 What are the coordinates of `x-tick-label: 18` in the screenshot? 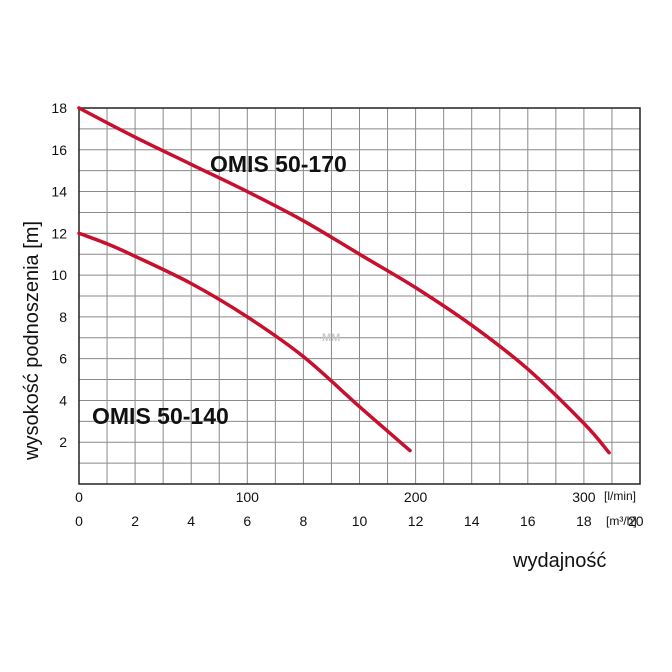 It's located at (584, 521).